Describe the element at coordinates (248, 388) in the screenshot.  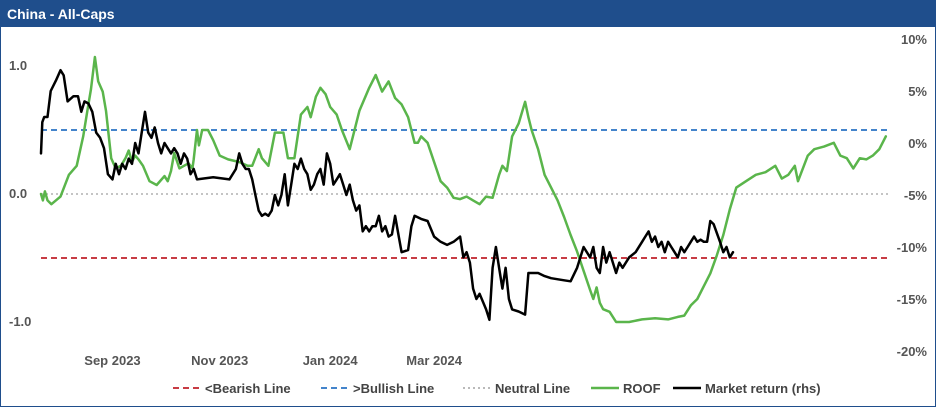
I see `legend-label: <Bearish Line` at that location.